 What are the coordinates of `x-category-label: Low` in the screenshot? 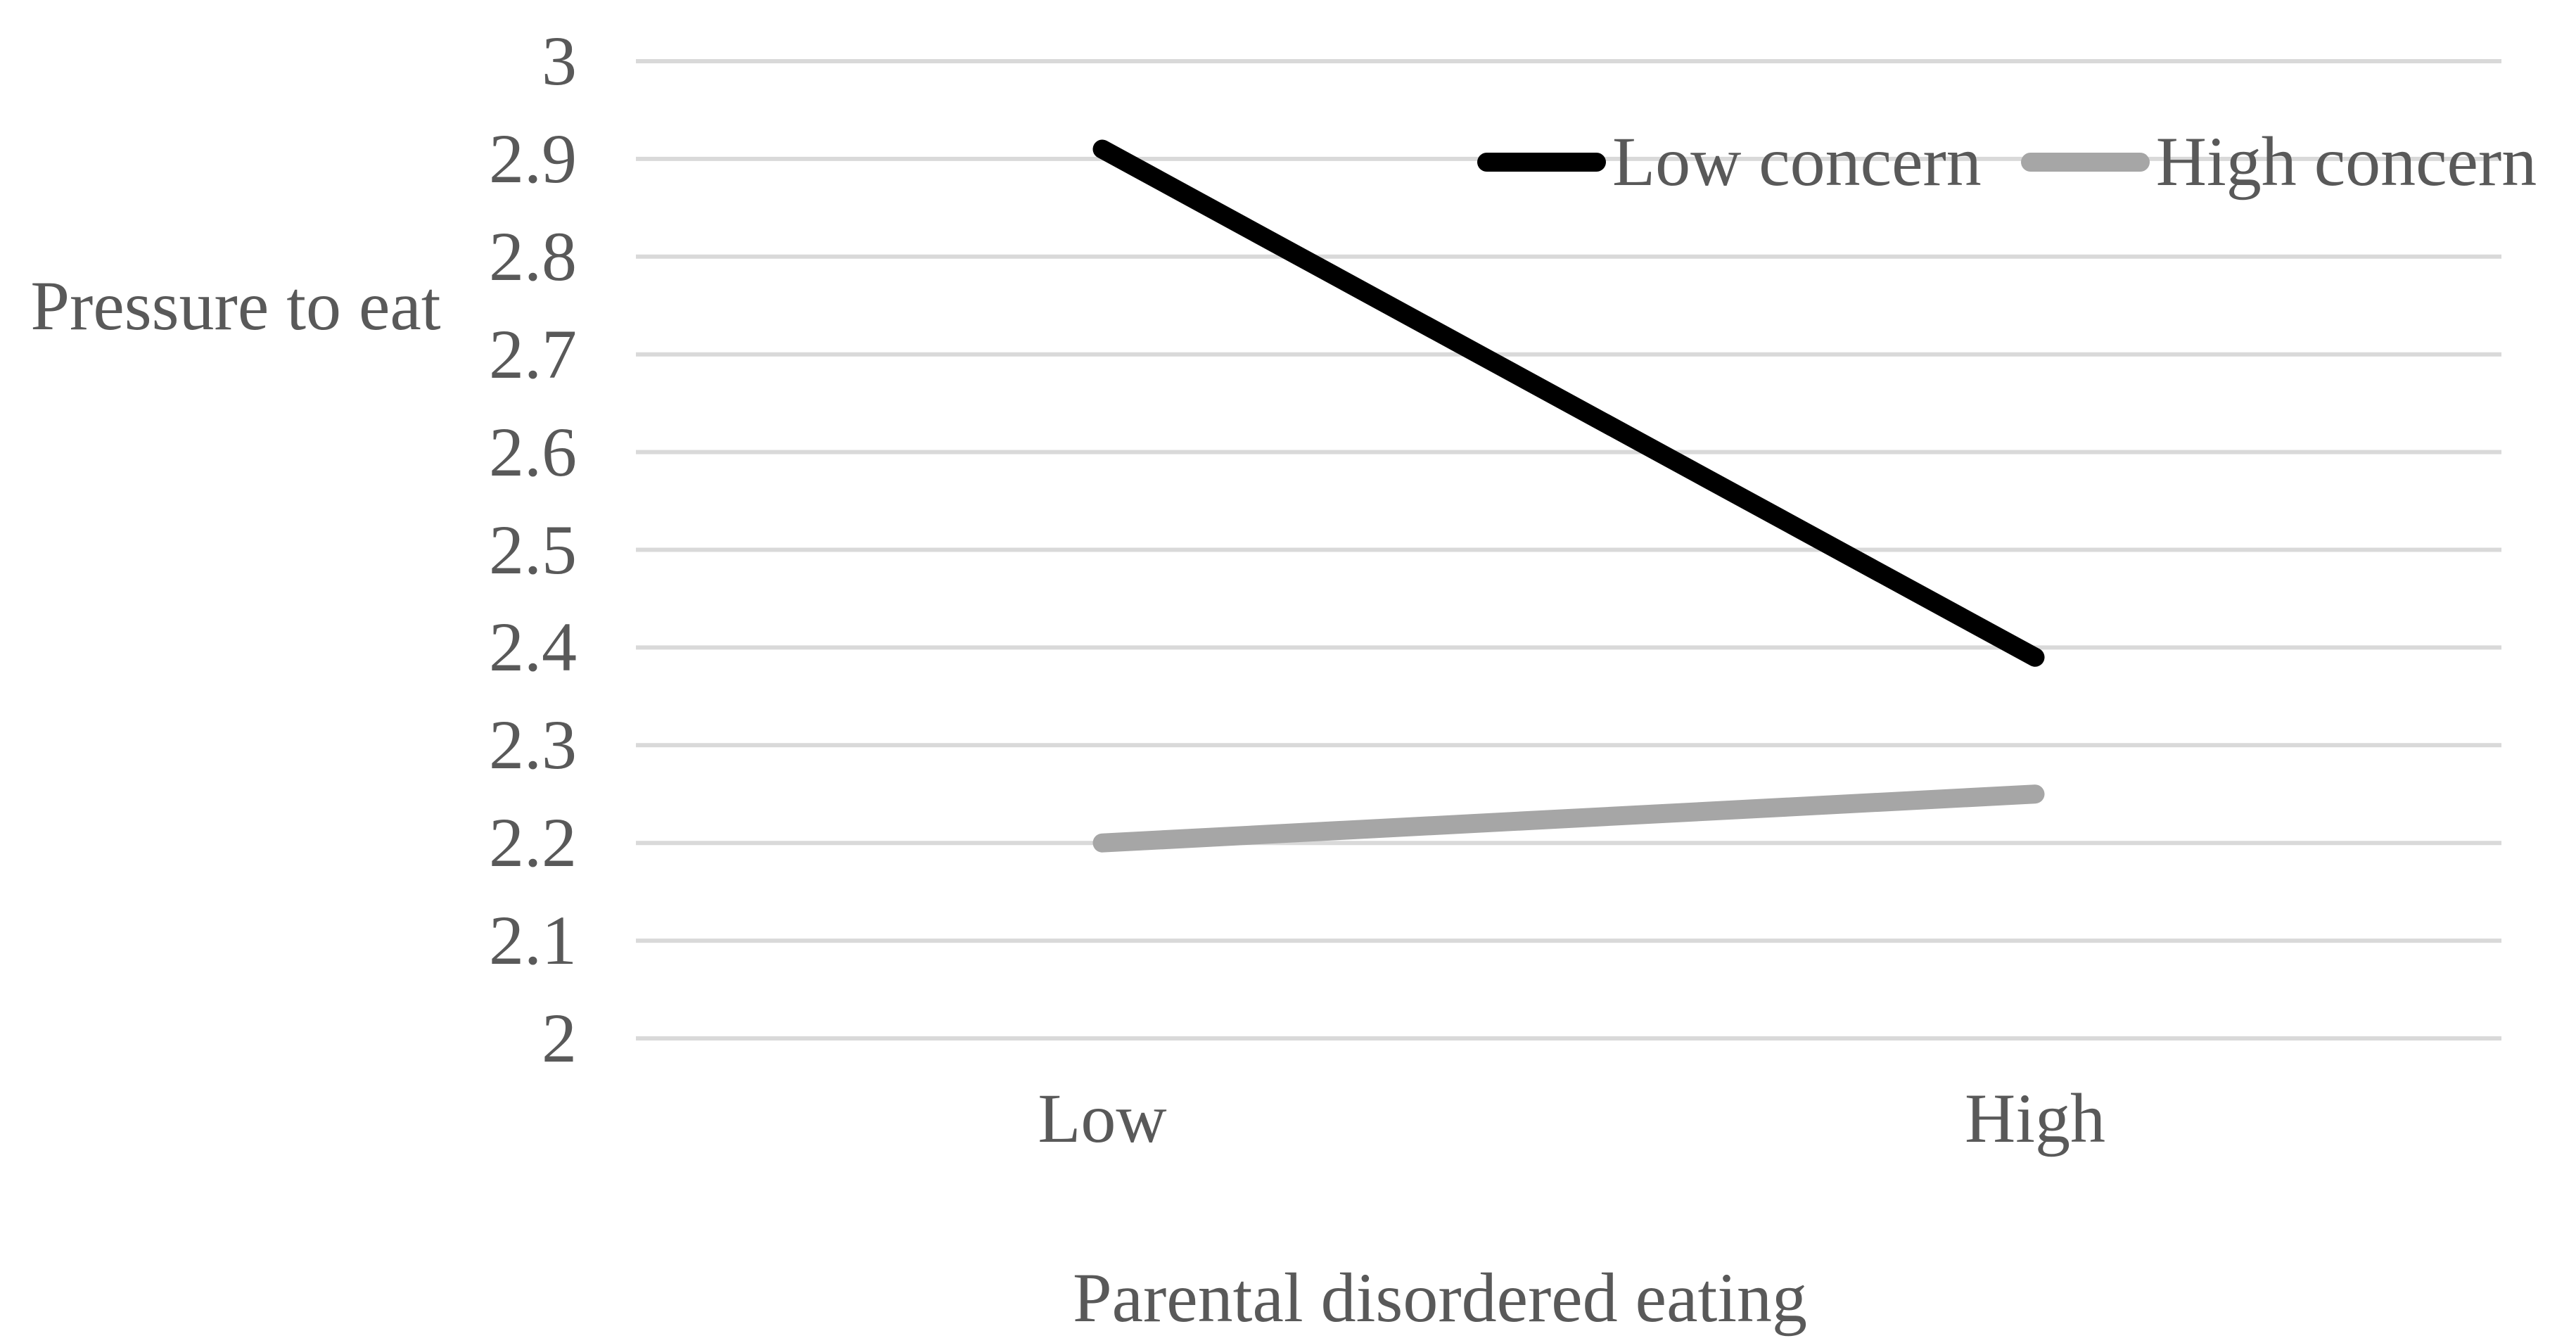 It's located at (1102, 1118).